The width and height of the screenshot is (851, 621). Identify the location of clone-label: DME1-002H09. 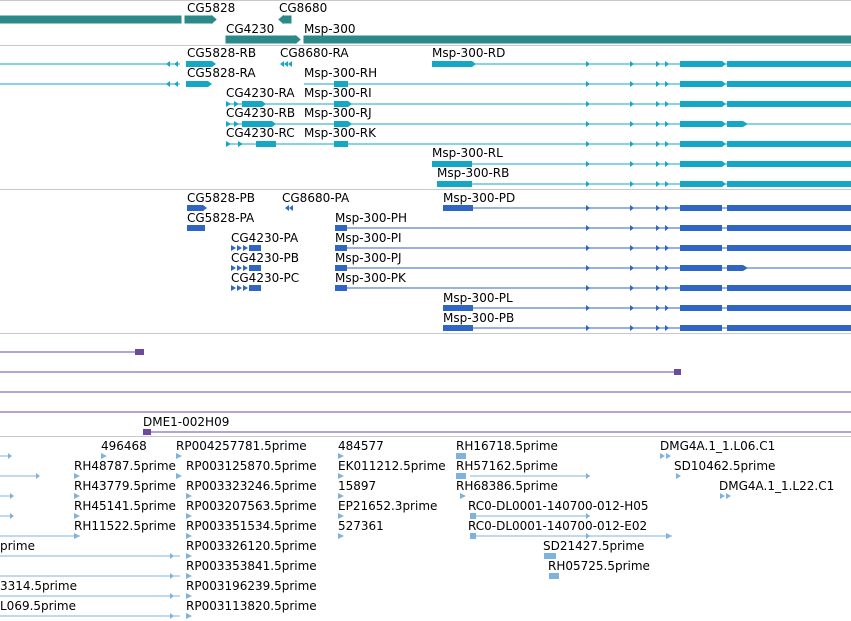
(186, 422).